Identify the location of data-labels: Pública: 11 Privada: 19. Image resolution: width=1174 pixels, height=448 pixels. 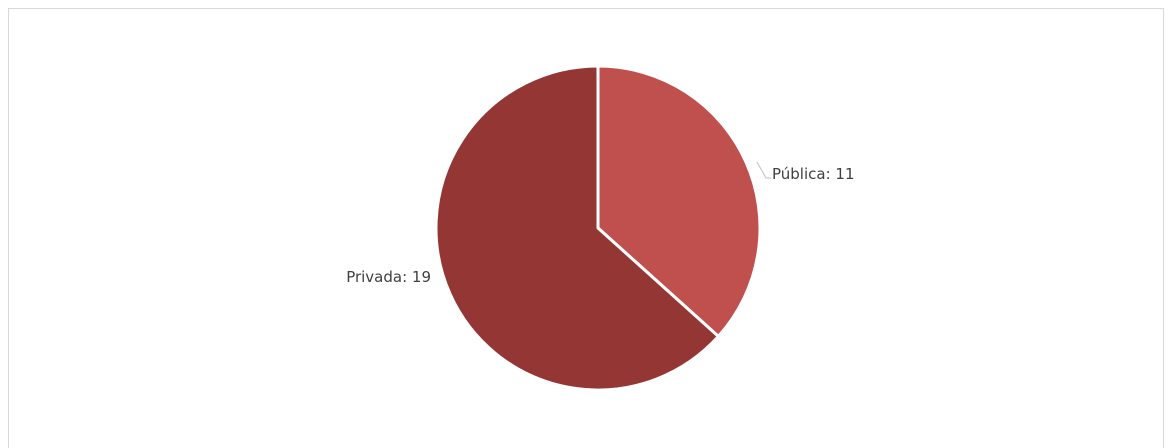
(600, 225).